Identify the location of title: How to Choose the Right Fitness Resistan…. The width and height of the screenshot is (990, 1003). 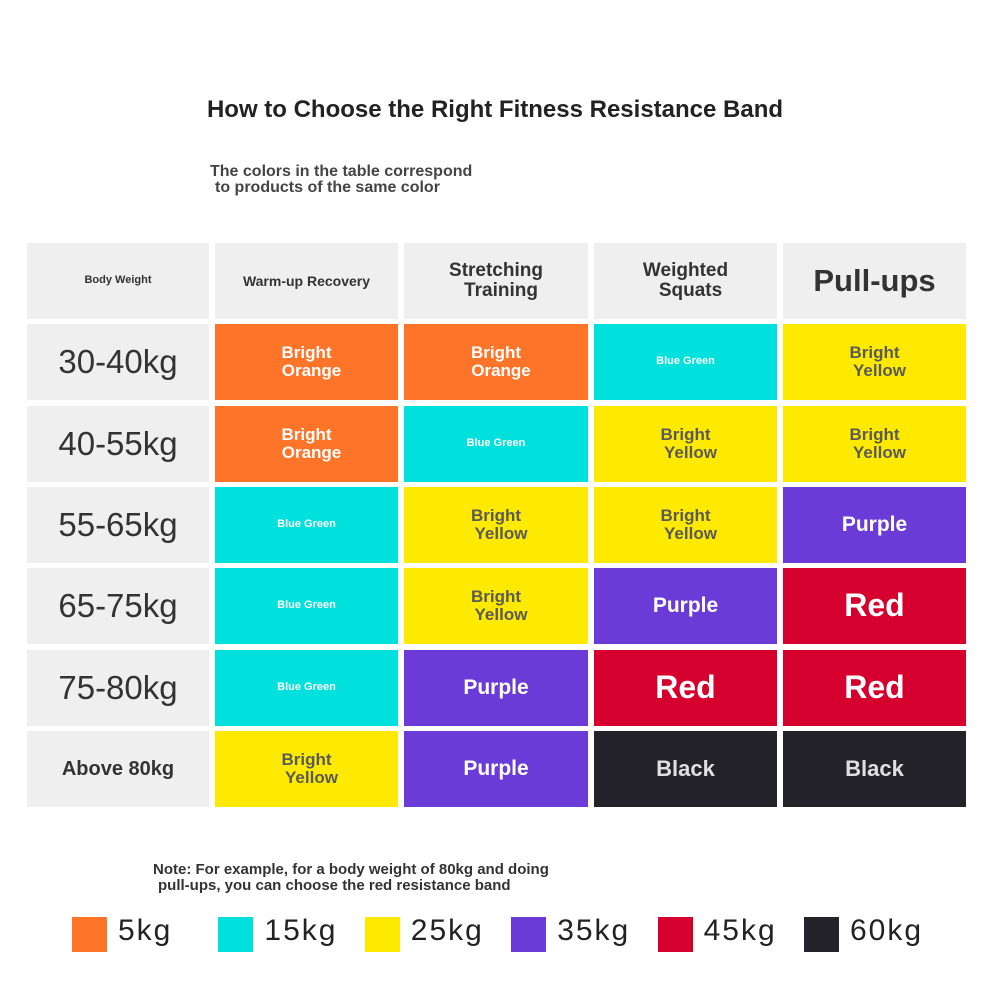
(495, 109).